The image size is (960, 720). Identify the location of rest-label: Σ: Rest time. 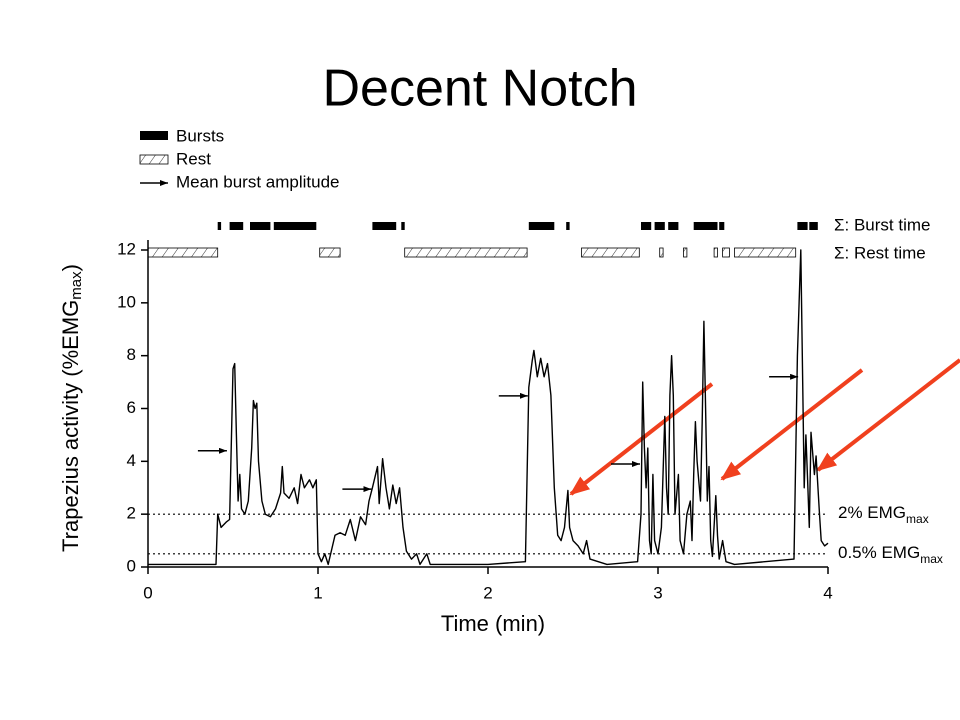
(880, 252).